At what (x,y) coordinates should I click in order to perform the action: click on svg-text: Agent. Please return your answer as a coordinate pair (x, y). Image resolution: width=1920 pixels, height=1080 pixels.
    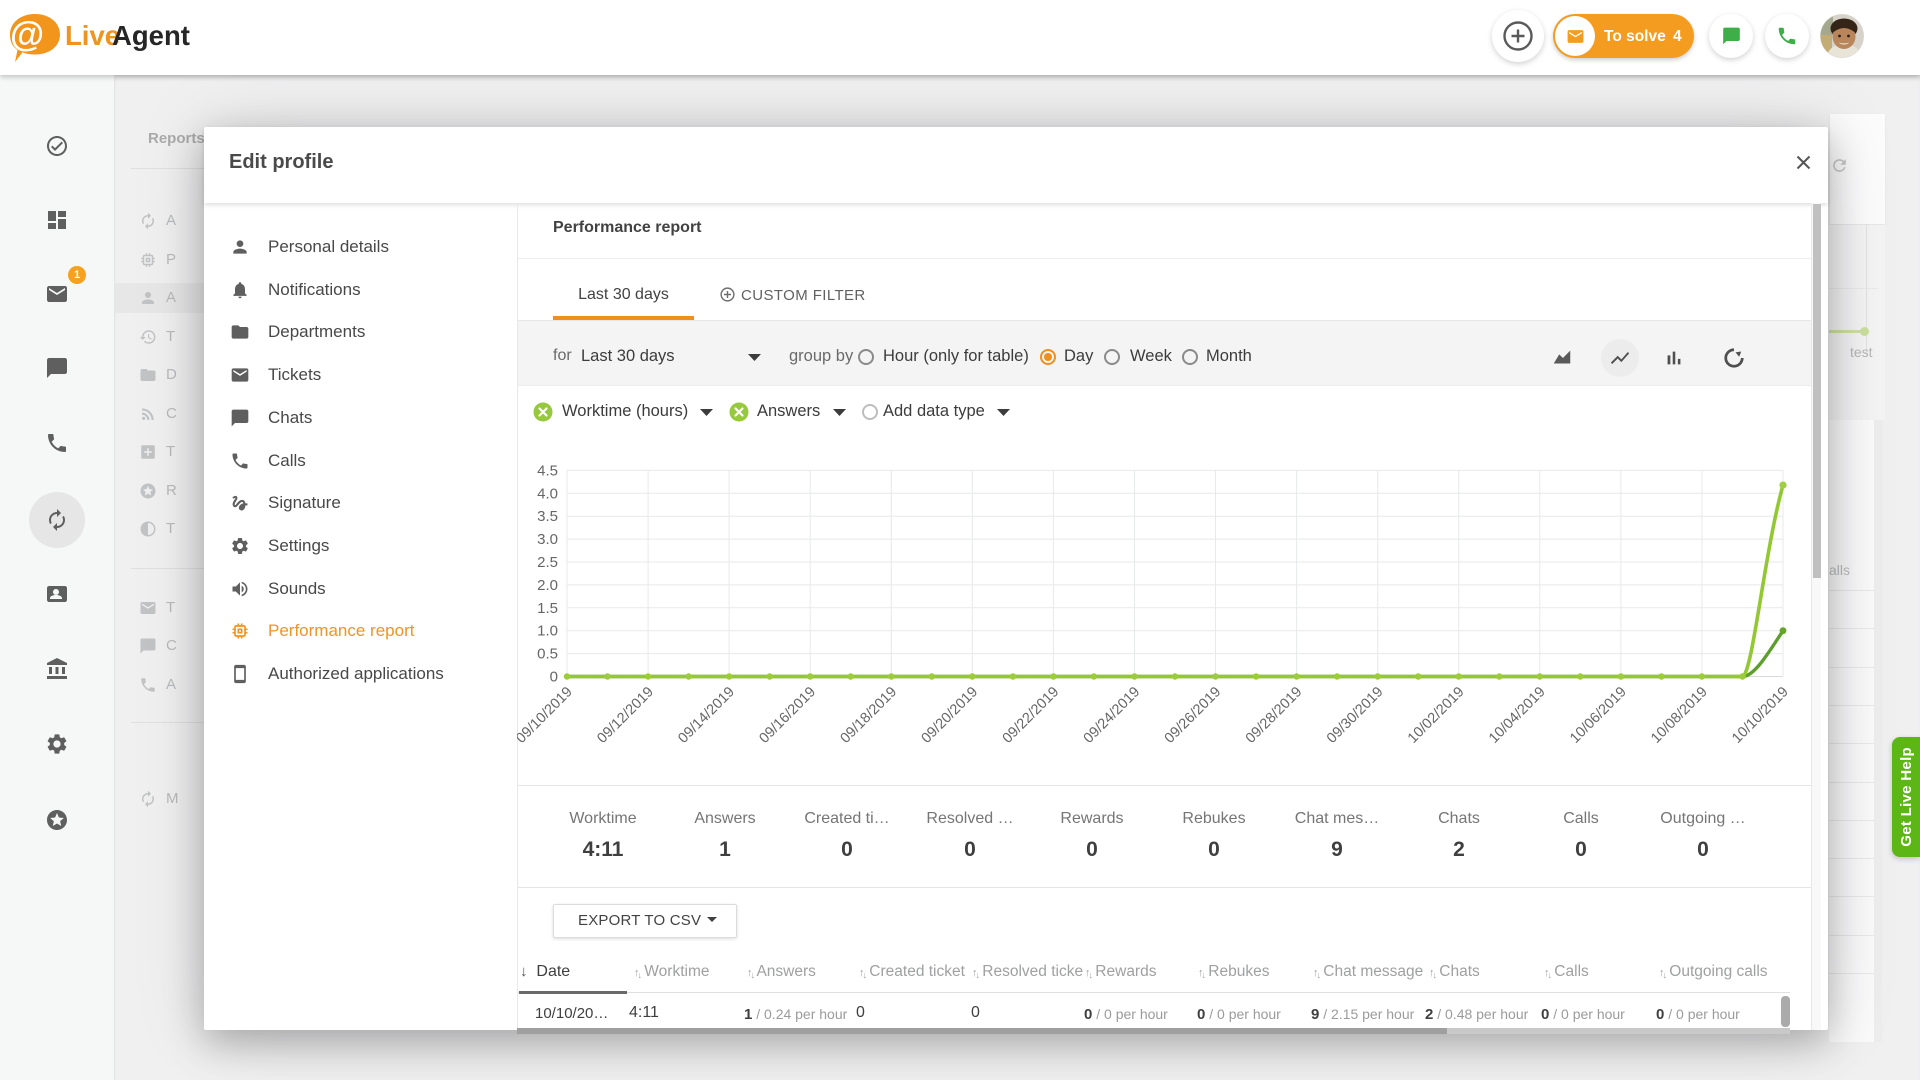
    Looking at the image, I should click on (151, 35).